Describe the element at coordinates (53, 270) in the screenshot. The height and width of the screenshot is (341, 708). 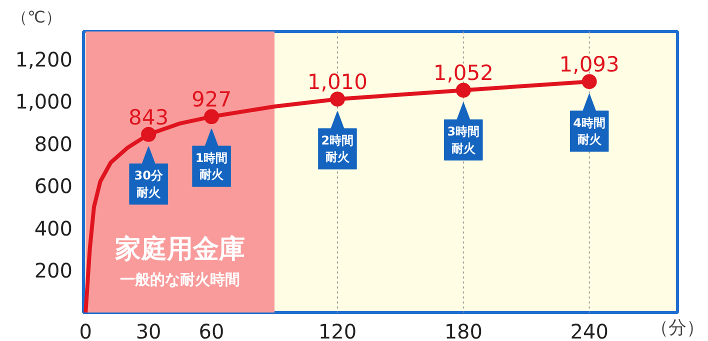
I see `y-tick-label: 200` at that location.